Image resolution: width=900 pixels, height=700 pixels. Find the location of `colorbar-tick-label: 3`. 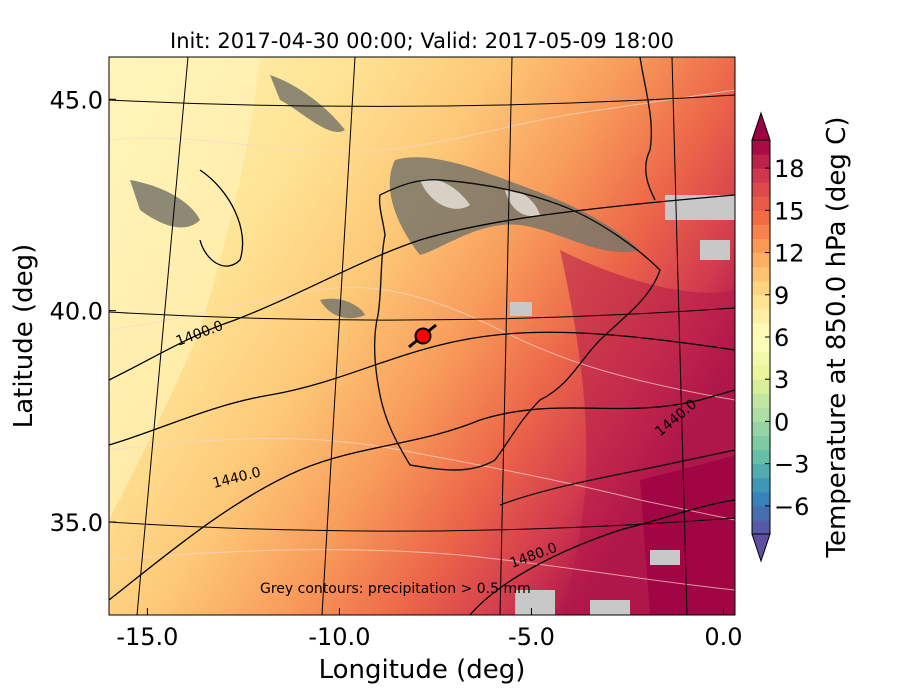

colorbar-tick-label: 3 is located at coordinates (781, 380).